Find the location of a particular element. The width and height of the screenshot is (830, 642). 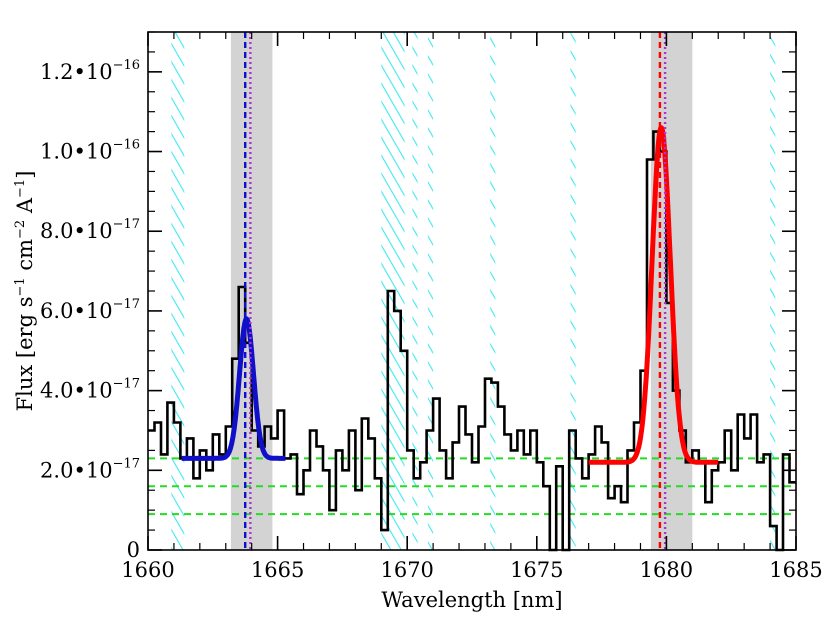

y-tick-label-3: 6.0•10−17 is located at coordinates (90, 310).